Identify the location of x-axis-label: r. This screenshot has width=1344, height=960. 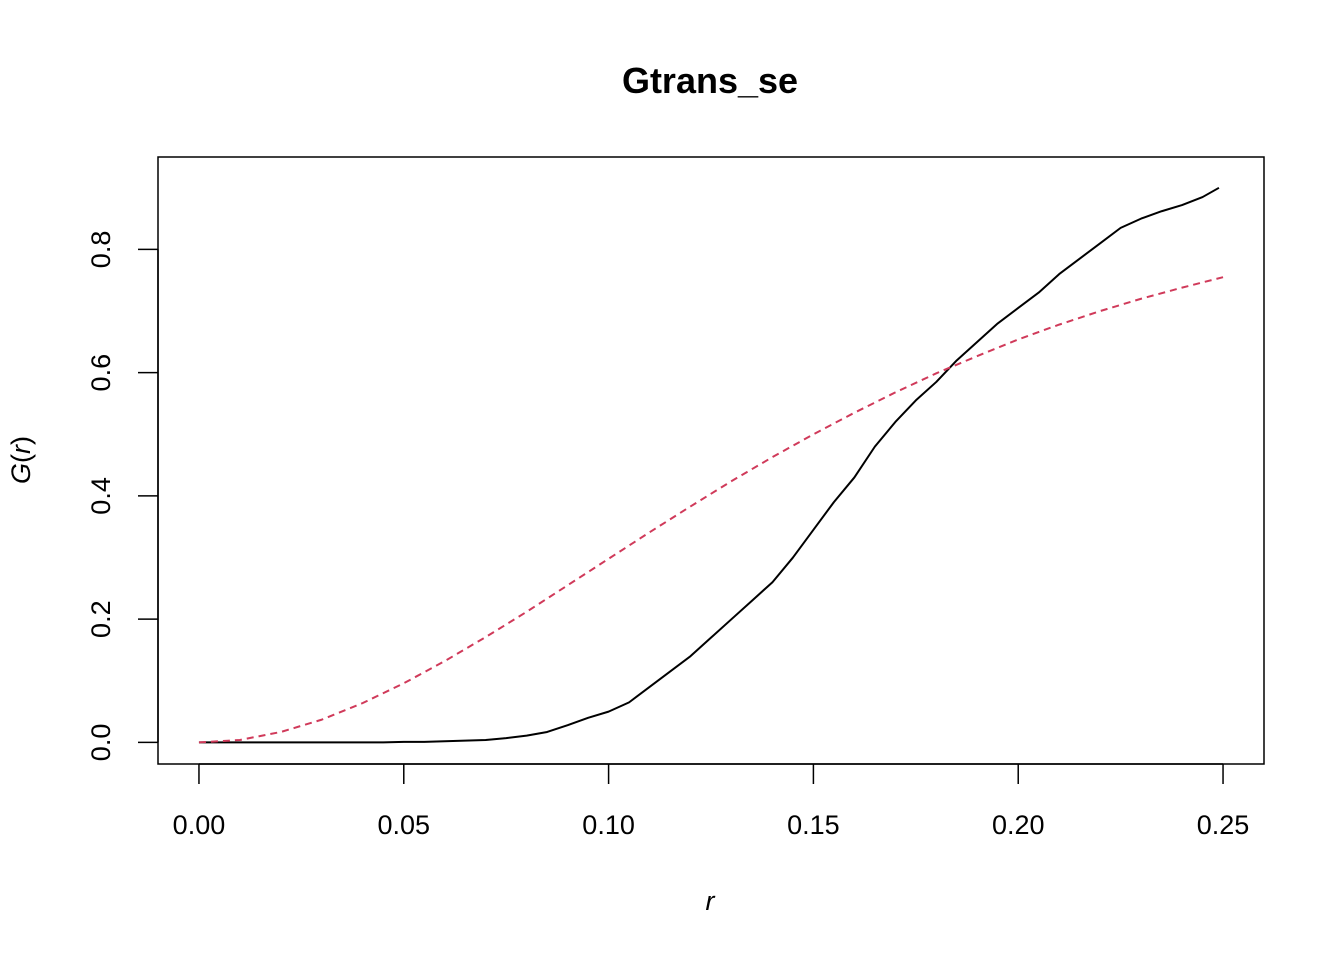
(711, 901).